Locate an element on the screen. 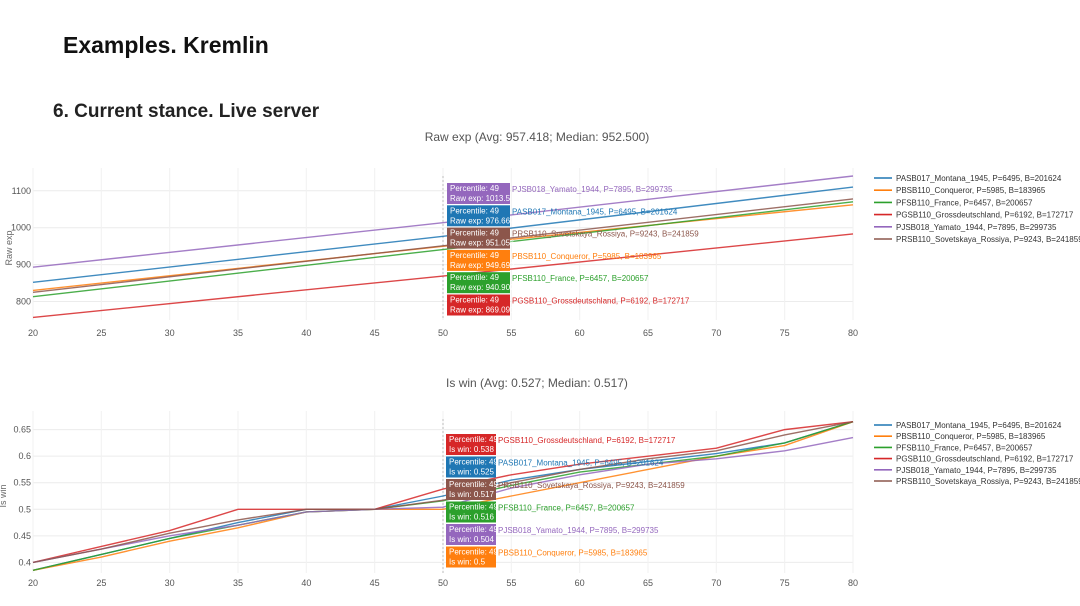 Image resolution: width=1080 pixels, height=606 pixels. y-tick-label: 900 is located at coordinates (23, 265).